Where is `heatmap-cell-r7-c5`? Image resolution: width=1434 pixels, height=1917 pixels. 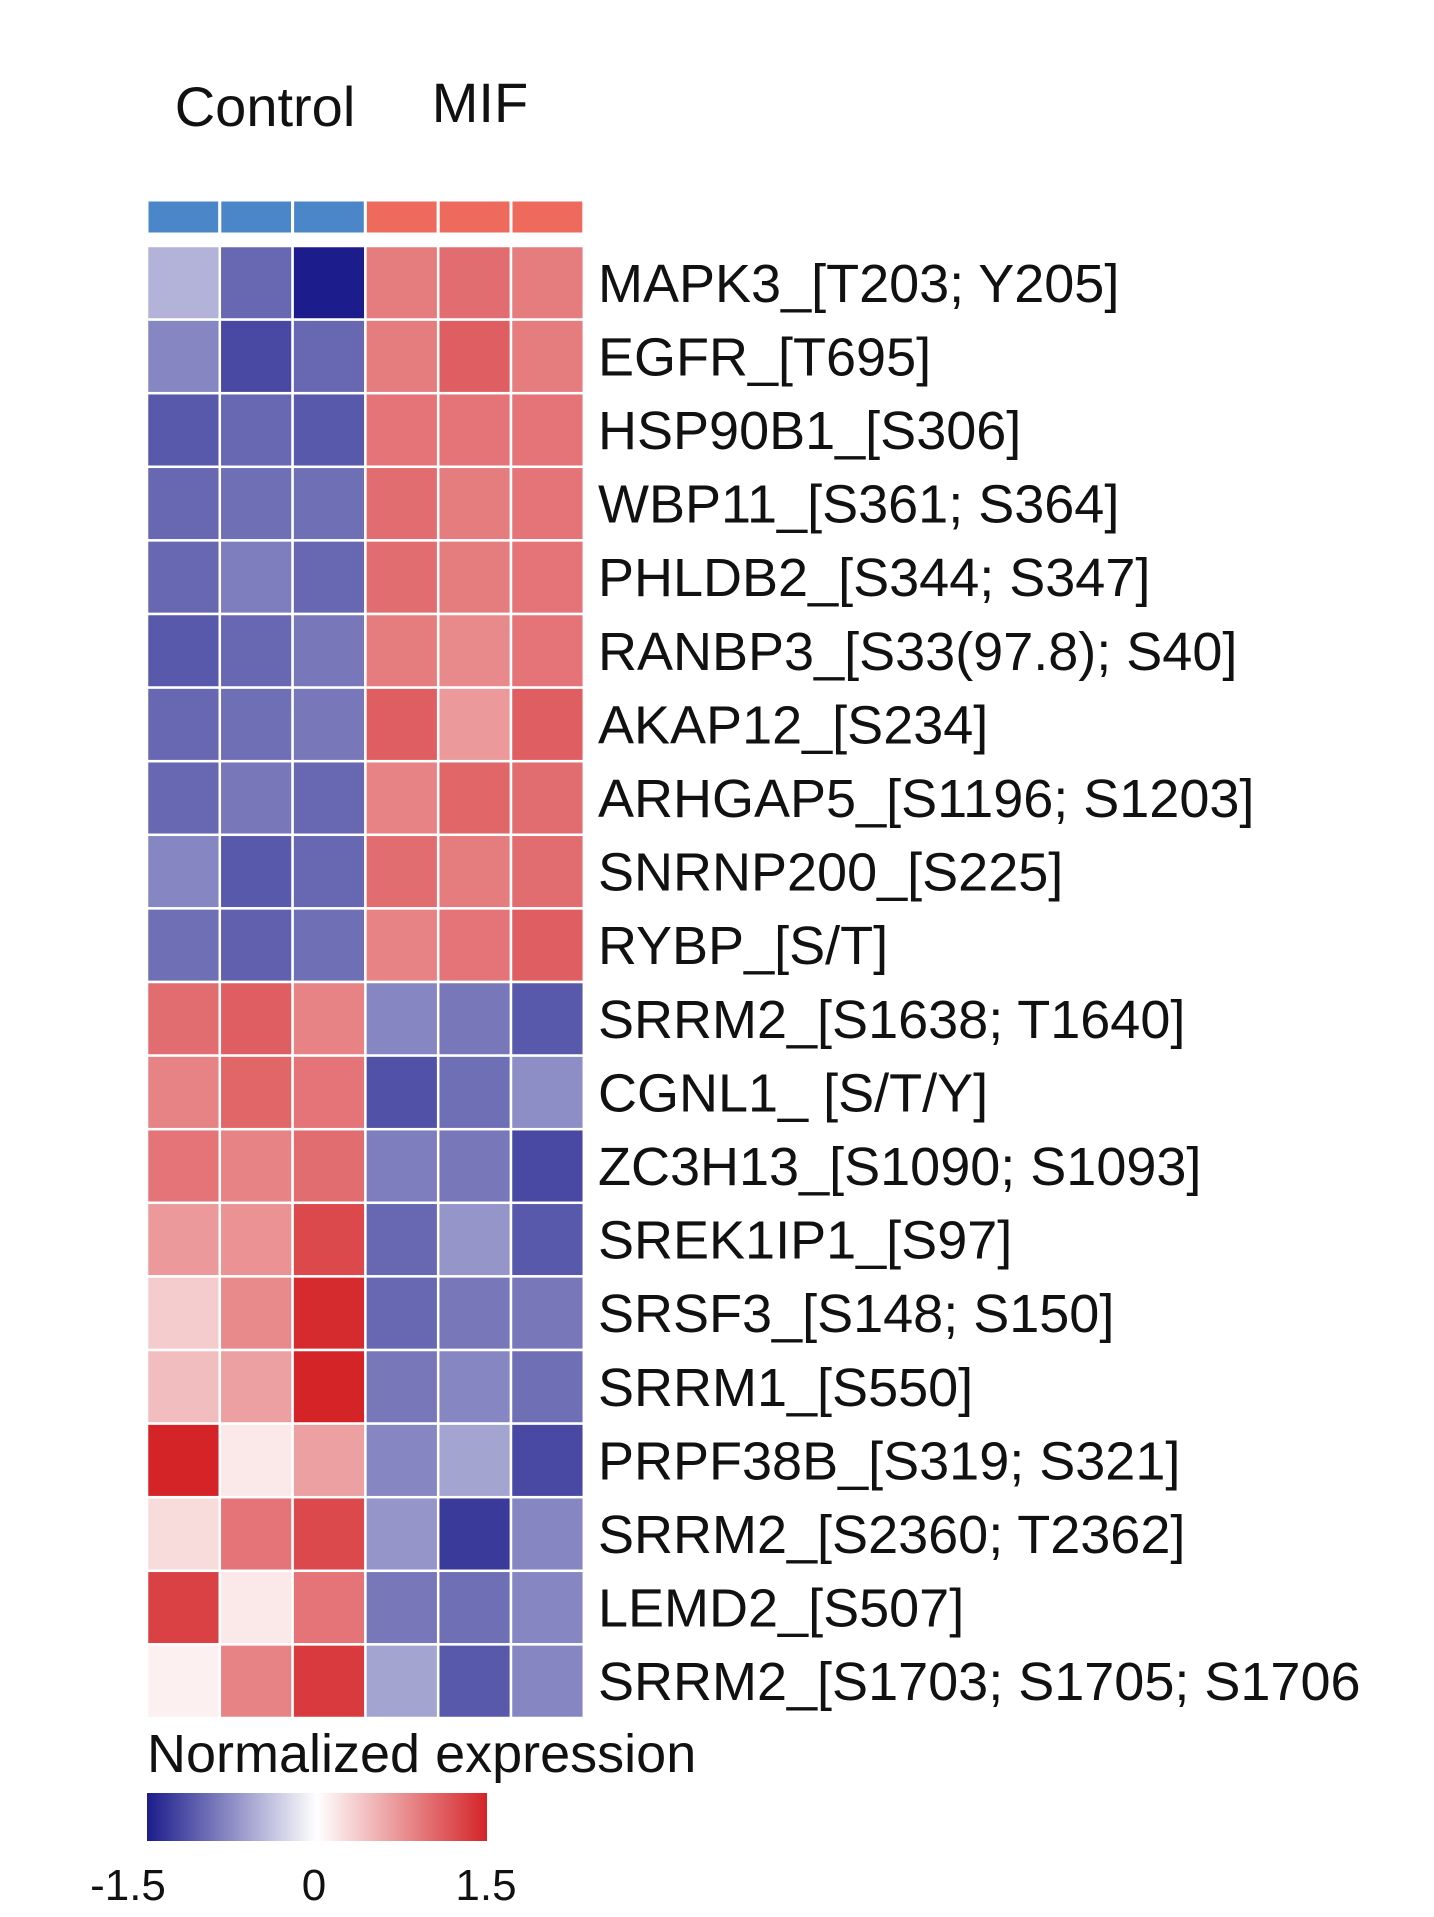 heatmap-cell-r7-c5 is located at coordinates (474, 724).